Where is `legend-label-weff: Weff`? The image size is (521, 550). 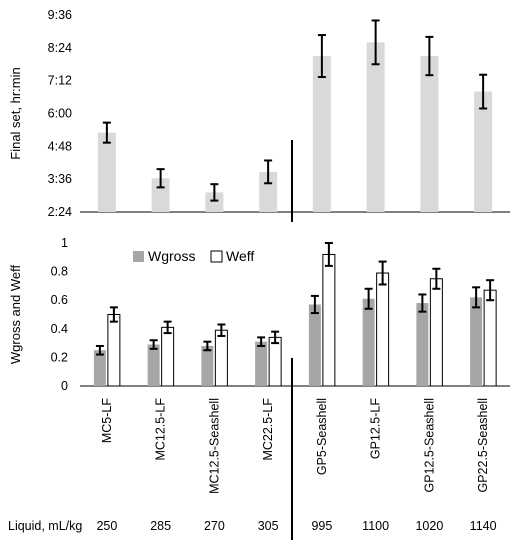
legend-label-weff: Weff is located at coordinates (240, 256).